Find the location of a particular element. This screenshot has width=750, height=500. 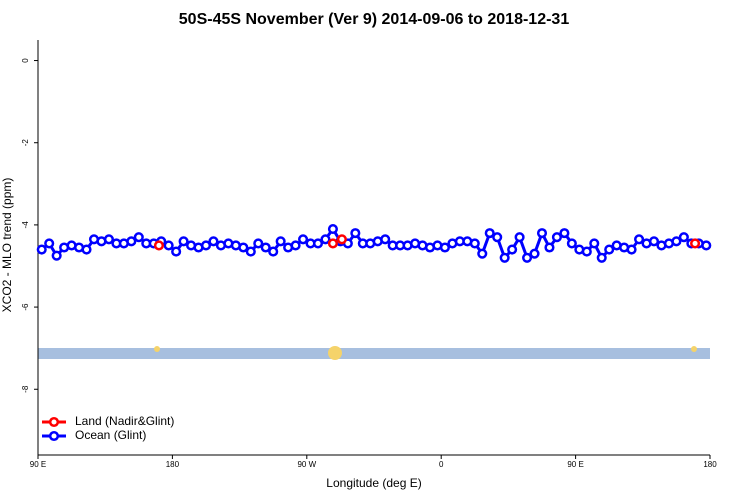

legend: Land (Nadir&Glint)Ocean (Glint) is located at coordinates (108, 428).